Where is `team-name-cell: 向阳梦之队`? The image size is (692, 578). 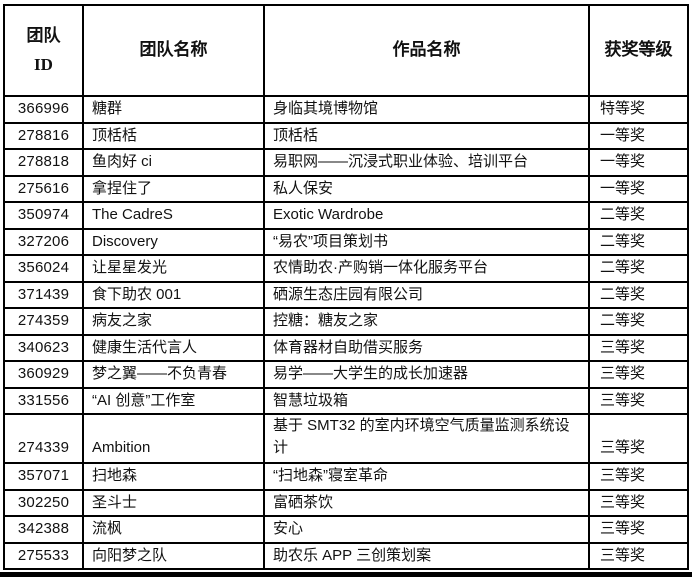
team-name-cell: 向阳梦之队 is located at coordinates (173, 555).